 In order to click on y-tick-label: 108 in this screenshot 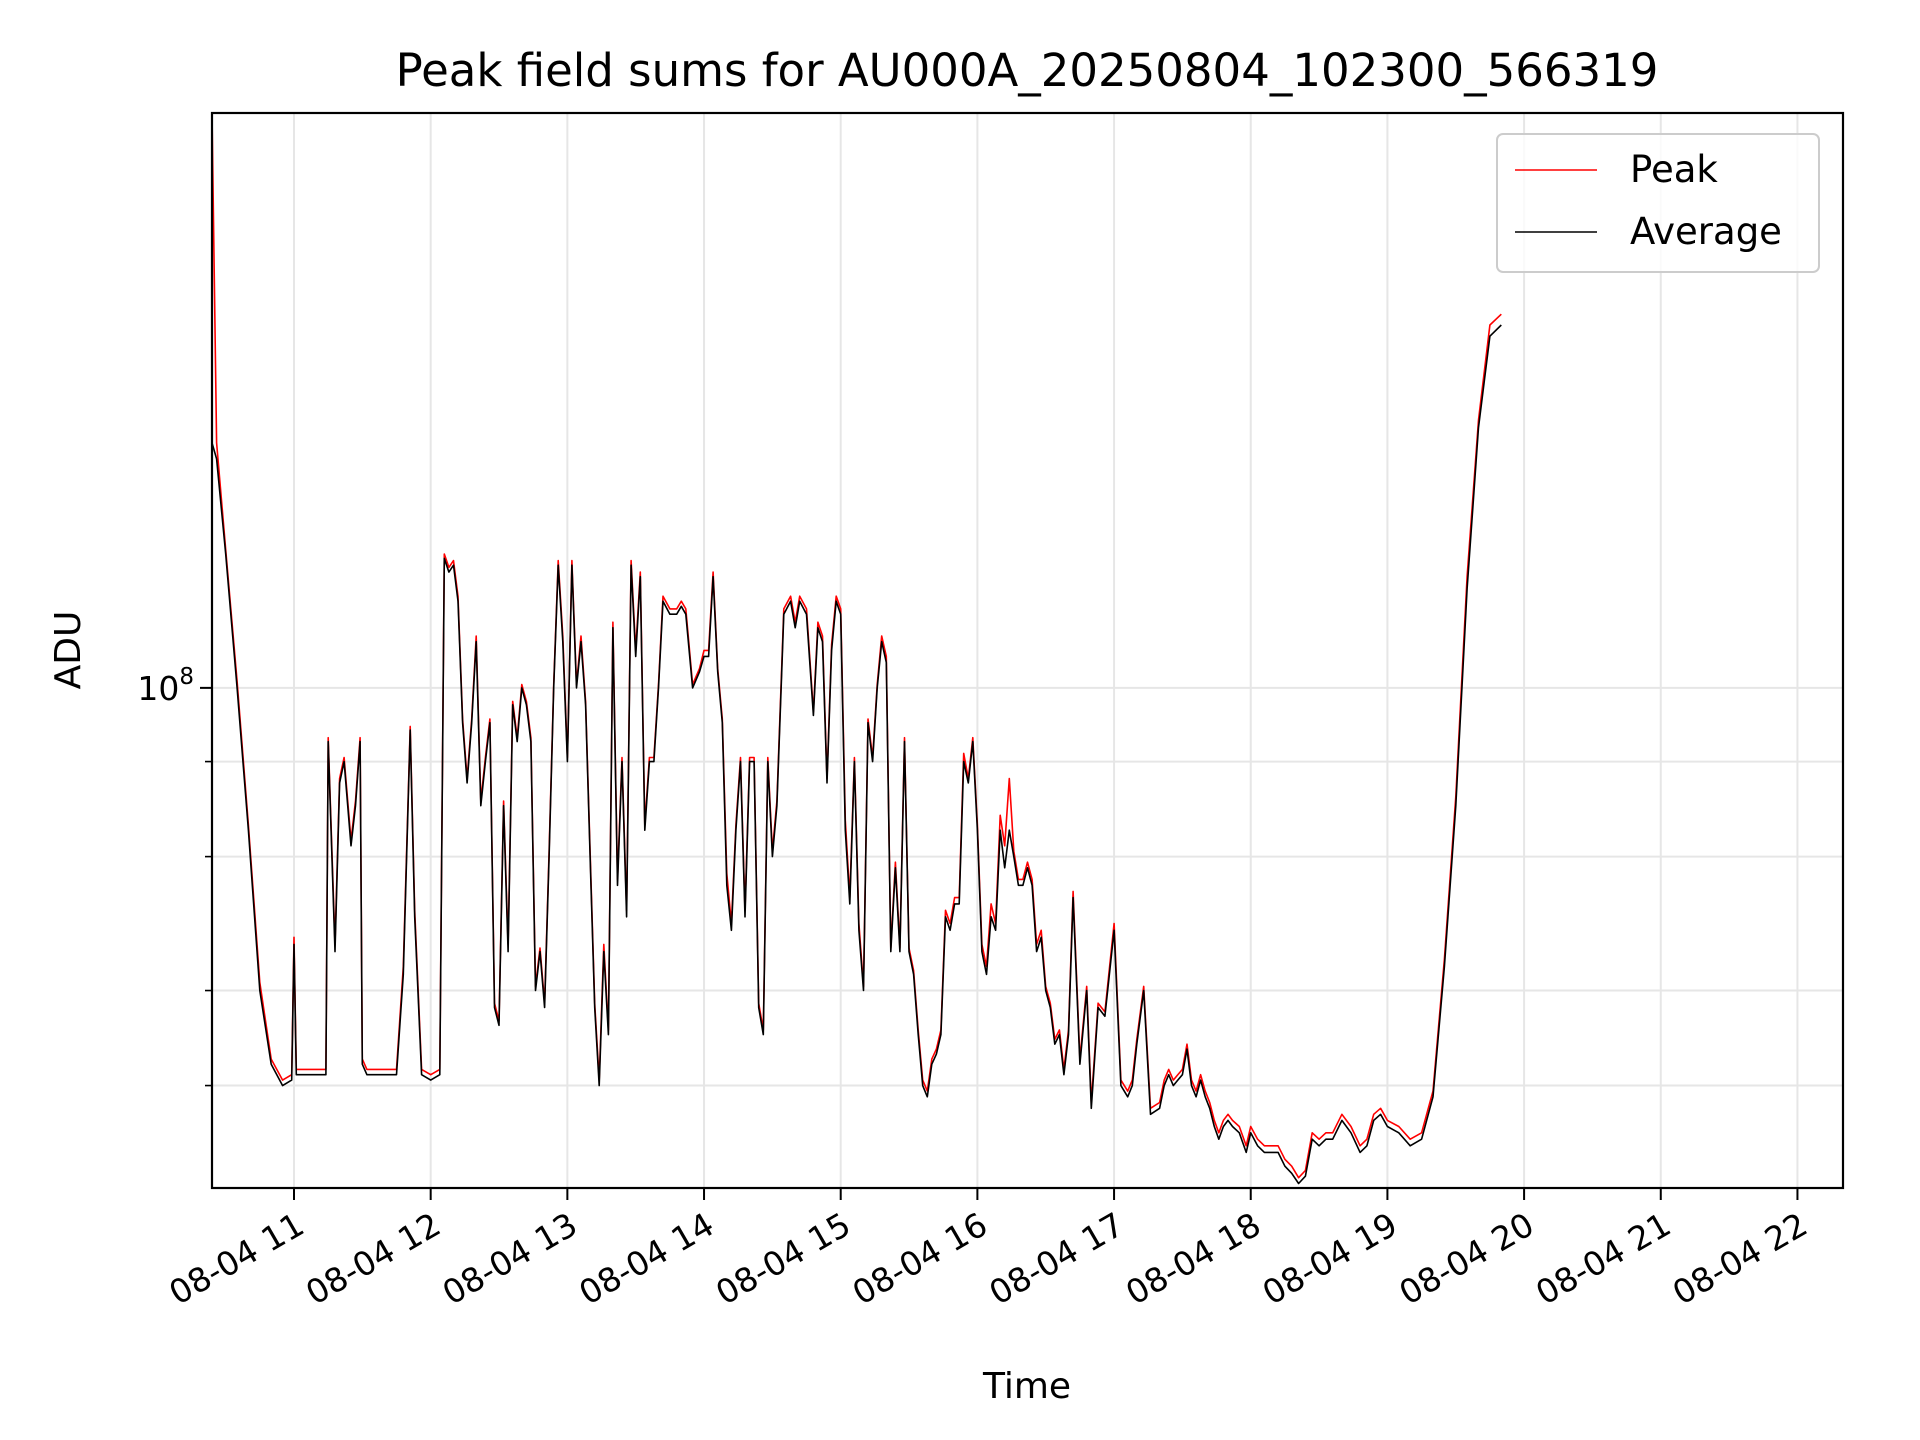, I will do `click(165, 686)`.